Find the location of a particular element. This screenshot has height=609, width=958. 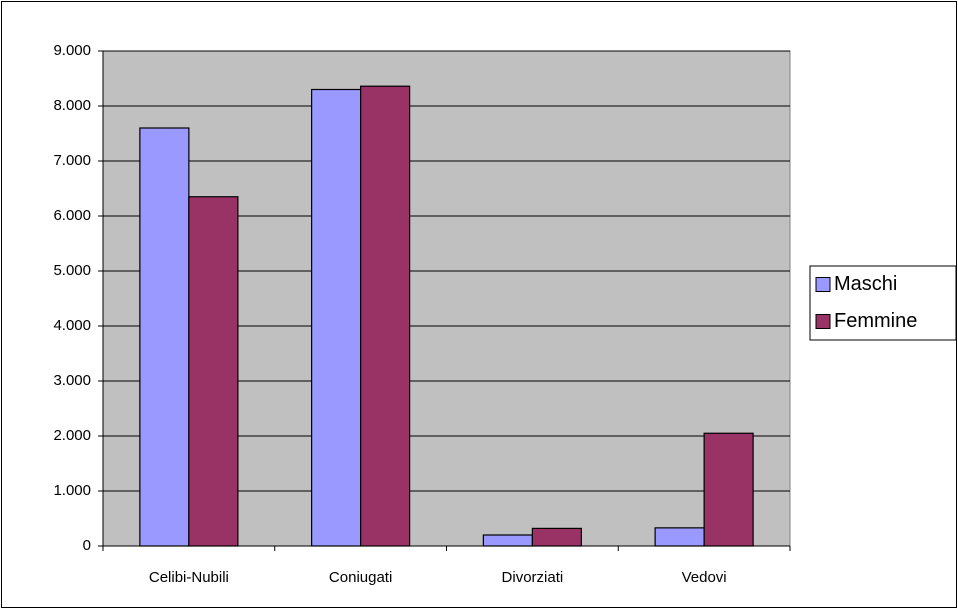

y-tick-label: 2.000 is located at coordinates (72, 435).